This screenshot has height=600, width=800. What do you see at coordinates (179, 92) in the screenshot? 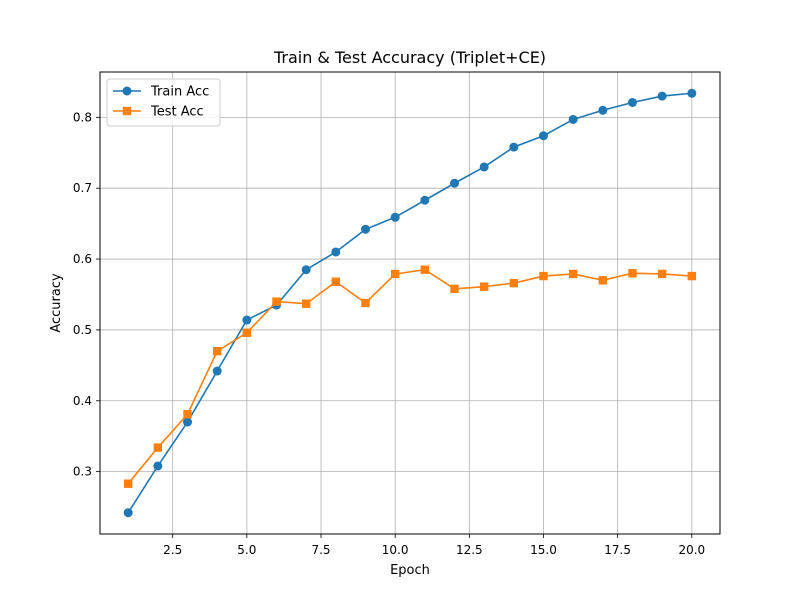
I see `legend-label-train-acc: Train Acc` at bounding box center [179, 92].